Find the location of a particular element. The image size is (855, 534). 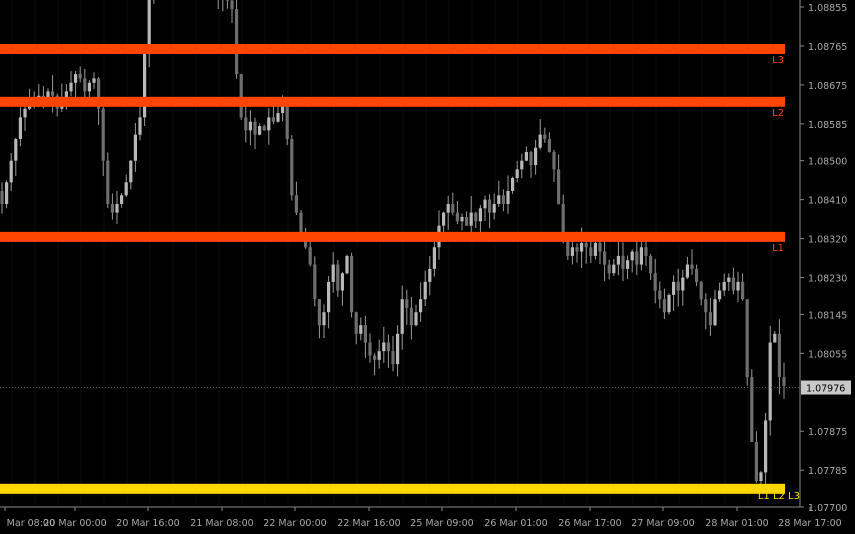

level-label: L2 is located at coordinates (778, 113).